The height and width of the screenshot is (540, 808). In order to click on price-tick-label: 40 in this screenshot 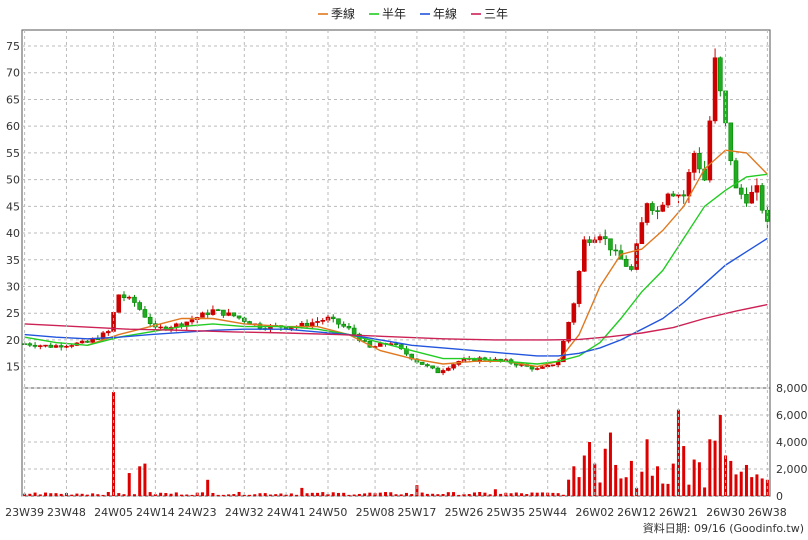, I will do `click(13, 233)`.